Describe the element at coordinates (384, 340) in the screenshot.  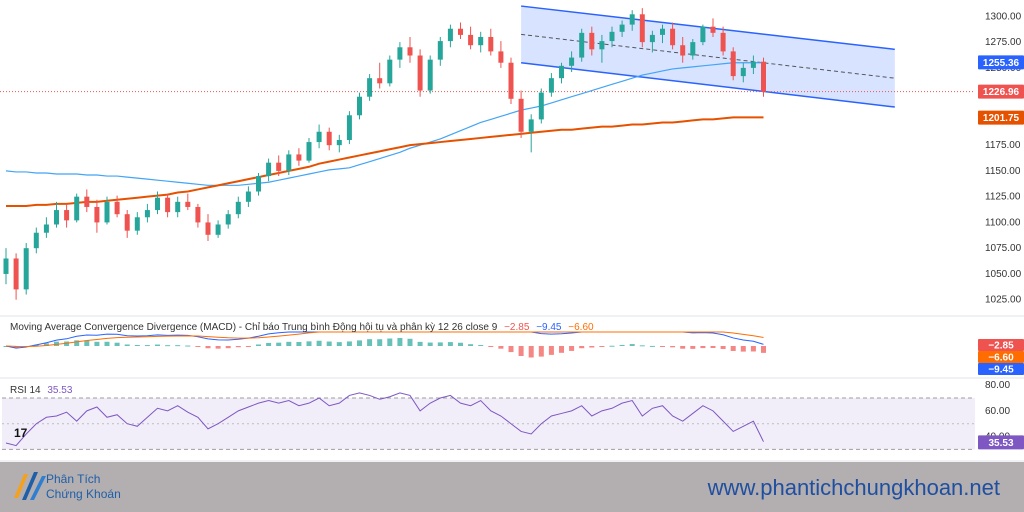
I see `macd-line` at that location.